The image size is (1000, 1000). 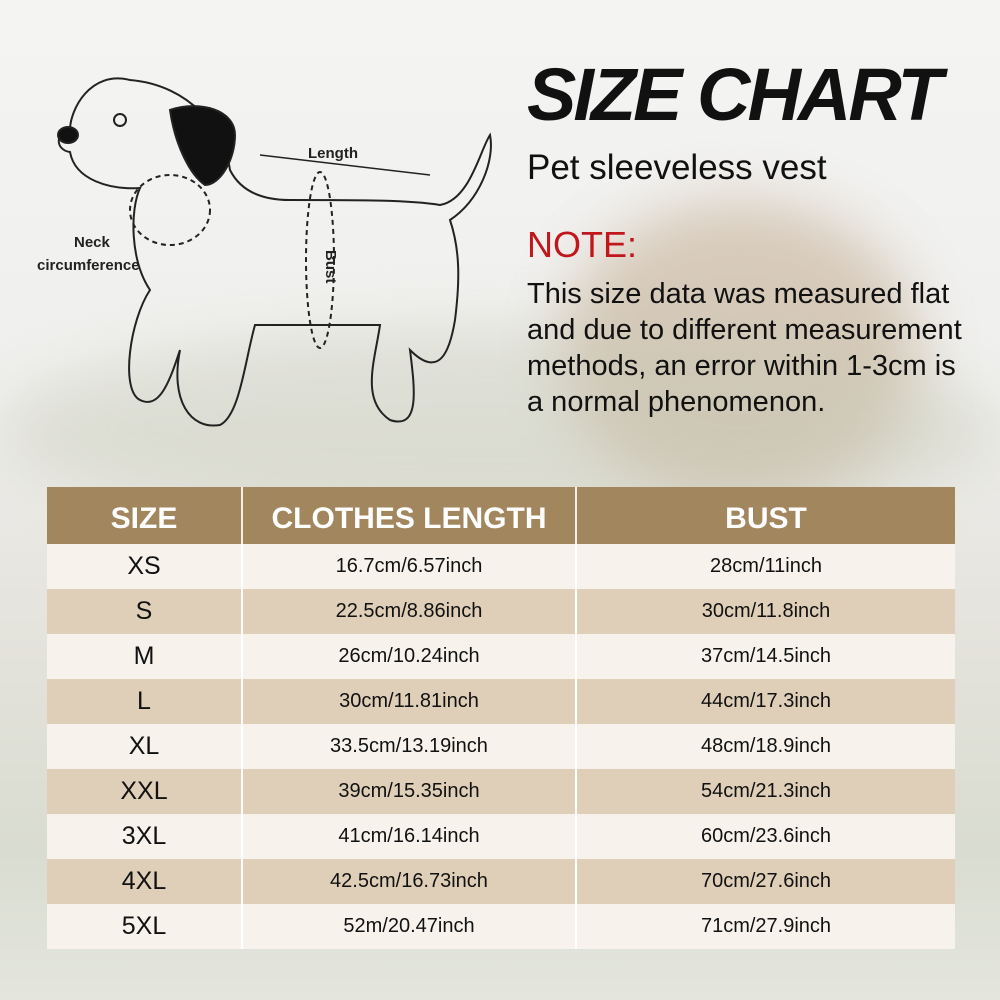 I want to click on length-label: Length, so click(x=333, y=153).